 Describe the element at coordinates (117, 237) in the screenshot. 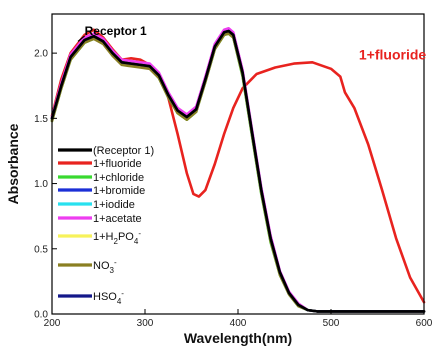

I see `legend-label-6: 1+H2PO4-` at that location.